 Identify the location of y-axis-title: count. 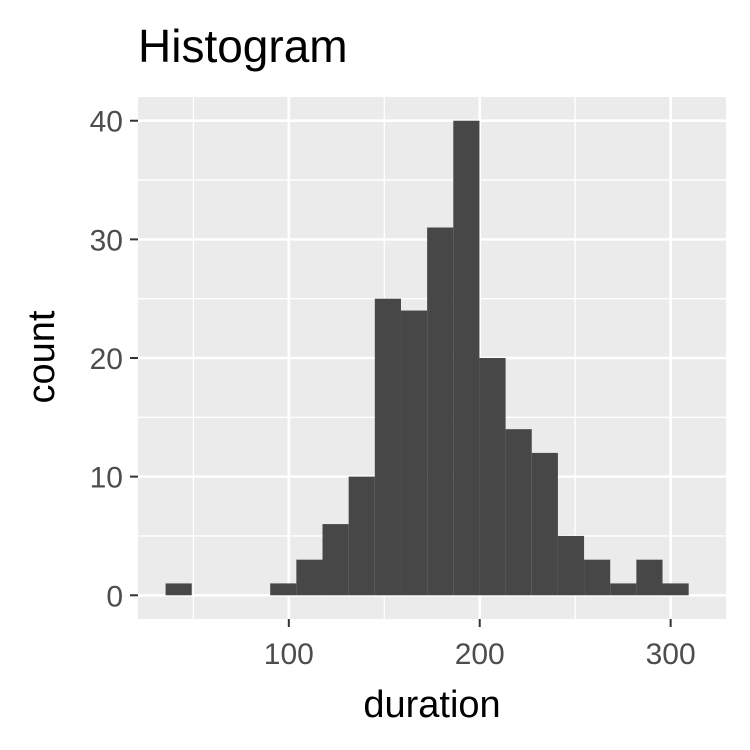
(42, 356).